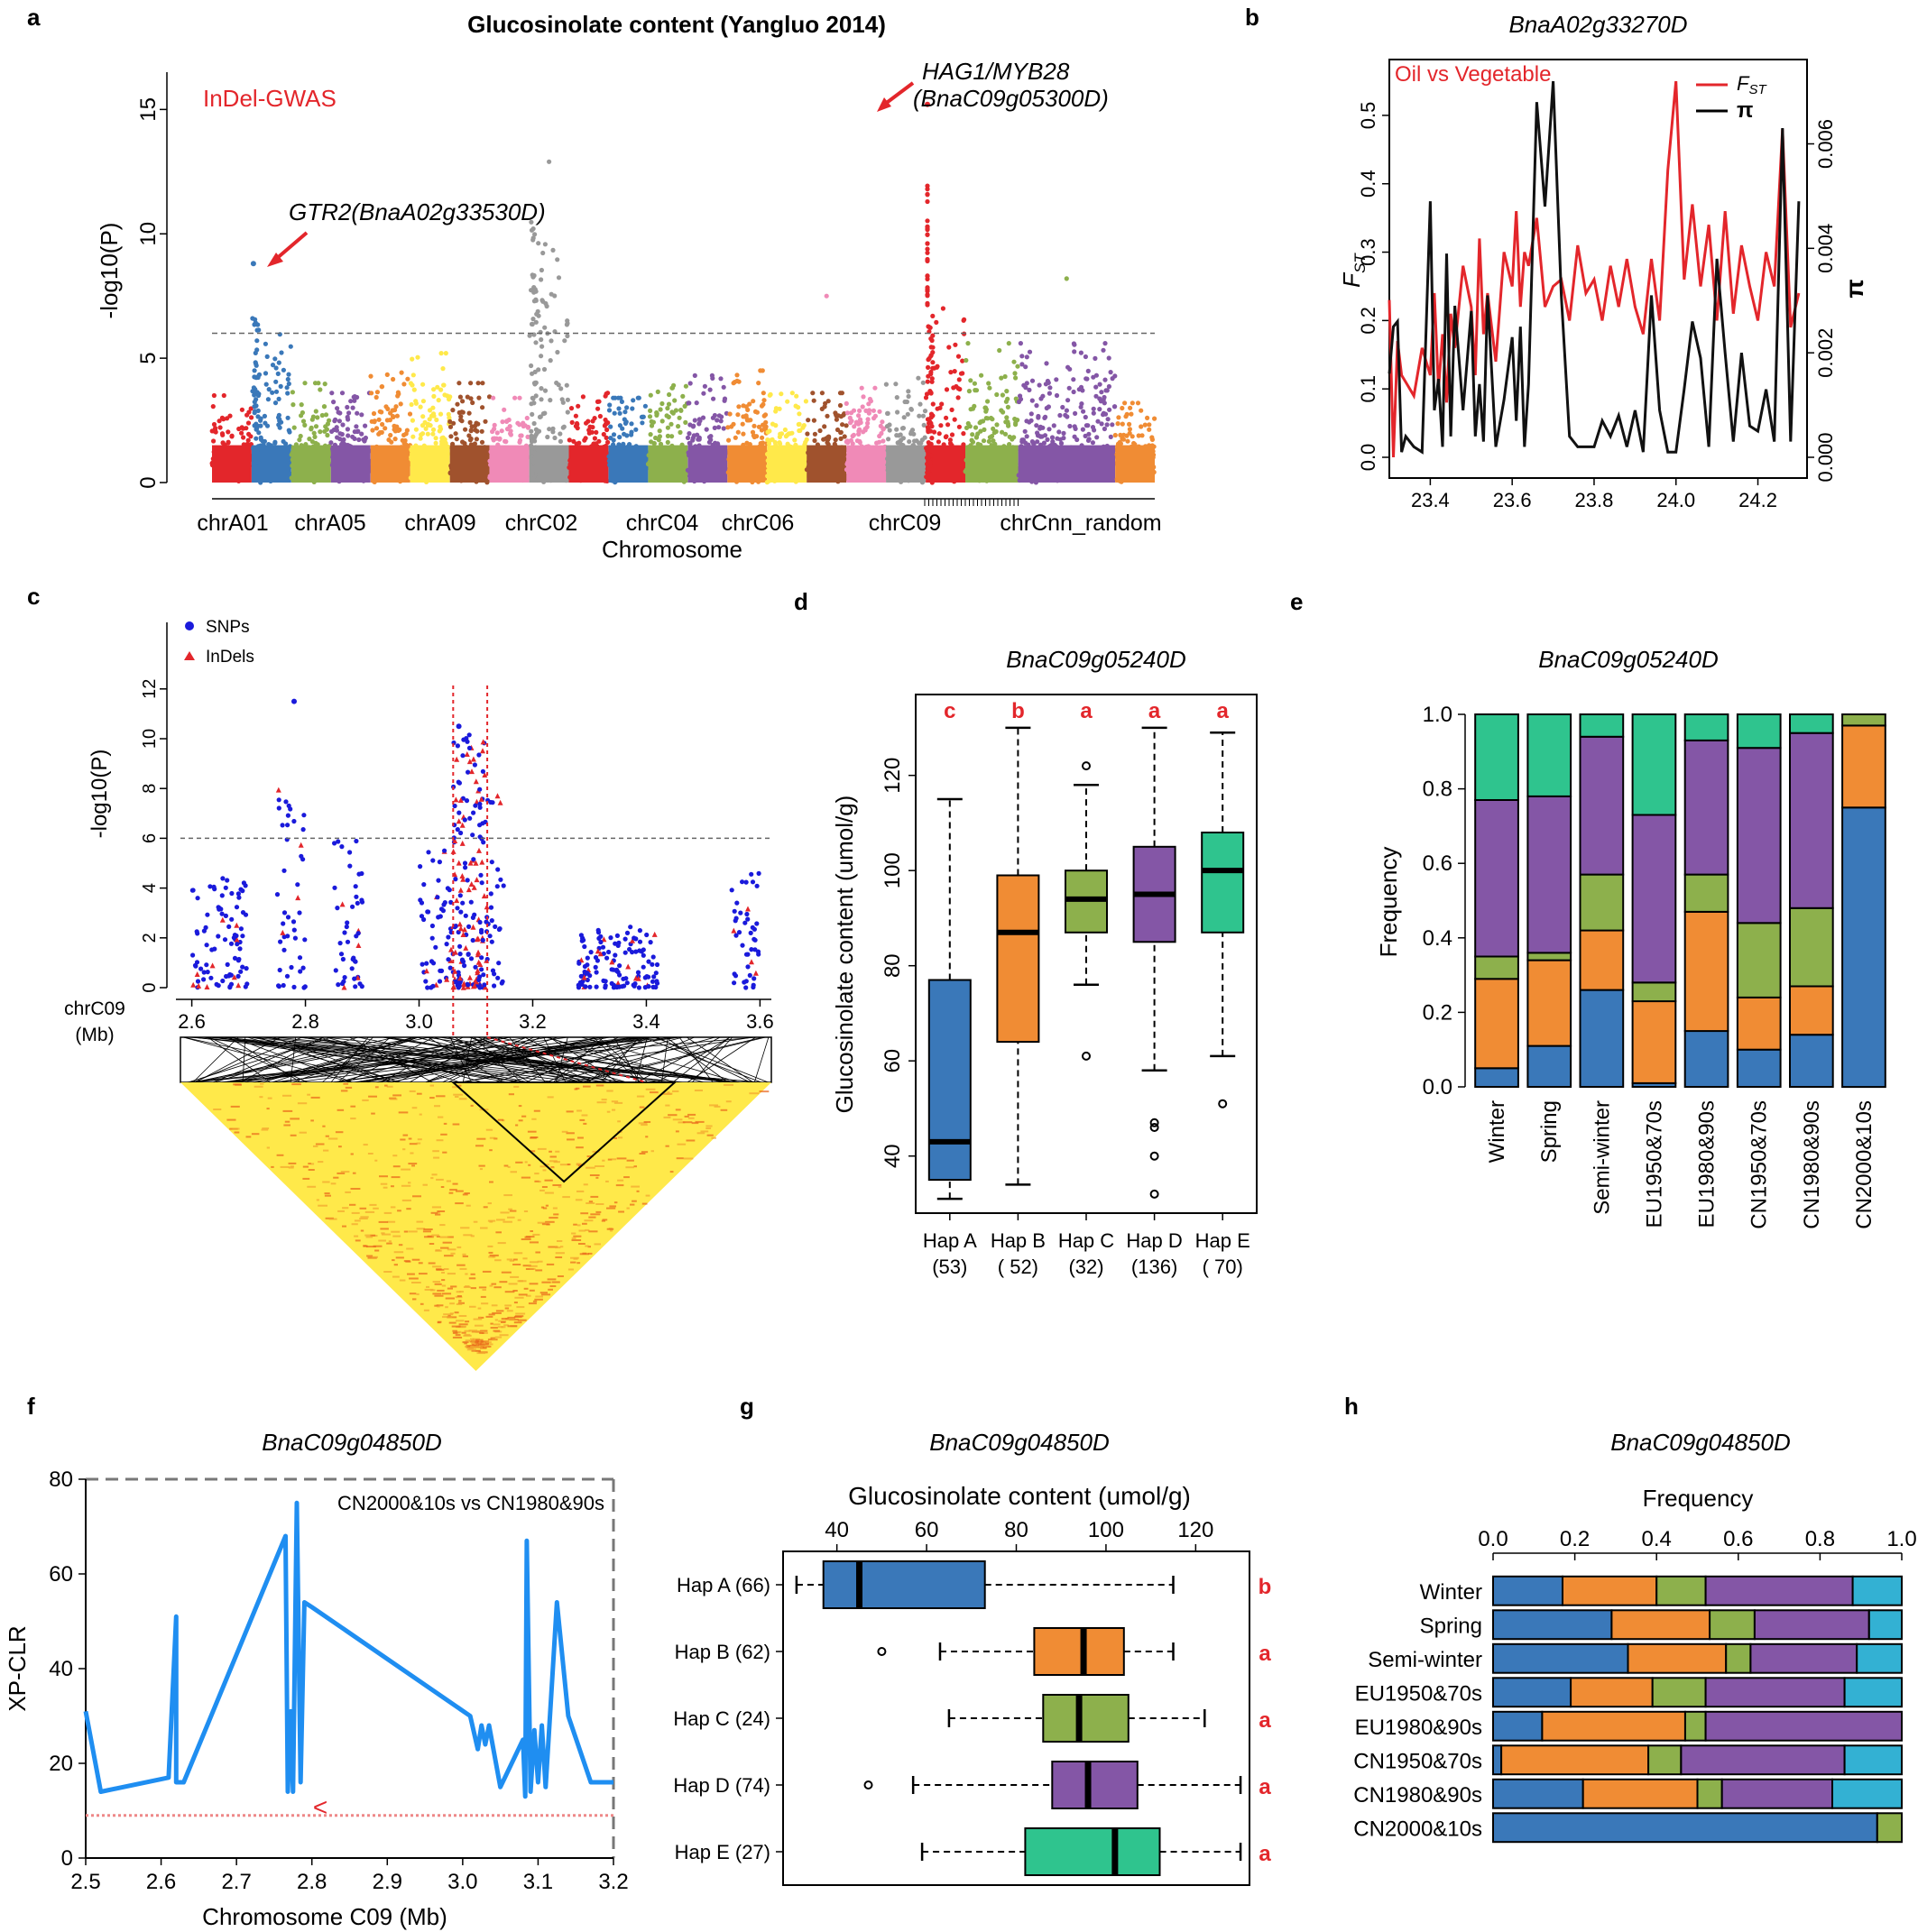 The image size is (1918, 1932). What do you see at coordinates (1368, 389) in the screenshot?
I see `y-tick-label-left: 0.1` at bounding box center [1368, 389].